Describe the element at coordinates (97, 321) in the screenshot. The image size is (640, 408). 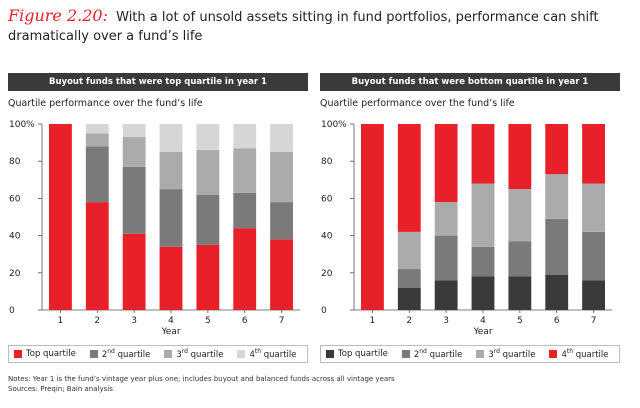
I see `left-xtick-label: 2` at that location.